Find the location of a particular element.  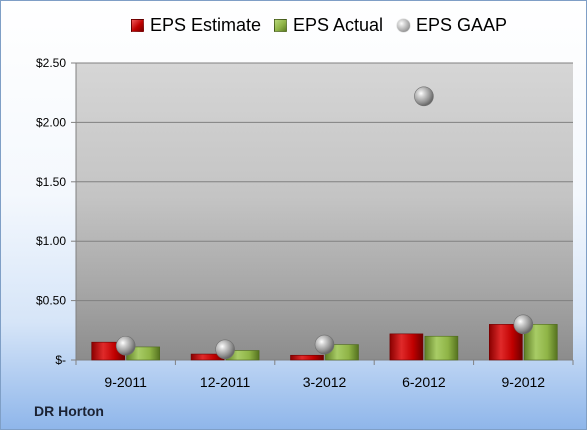

x-category-label: 9-2012 is located at coordinates (524, 382).